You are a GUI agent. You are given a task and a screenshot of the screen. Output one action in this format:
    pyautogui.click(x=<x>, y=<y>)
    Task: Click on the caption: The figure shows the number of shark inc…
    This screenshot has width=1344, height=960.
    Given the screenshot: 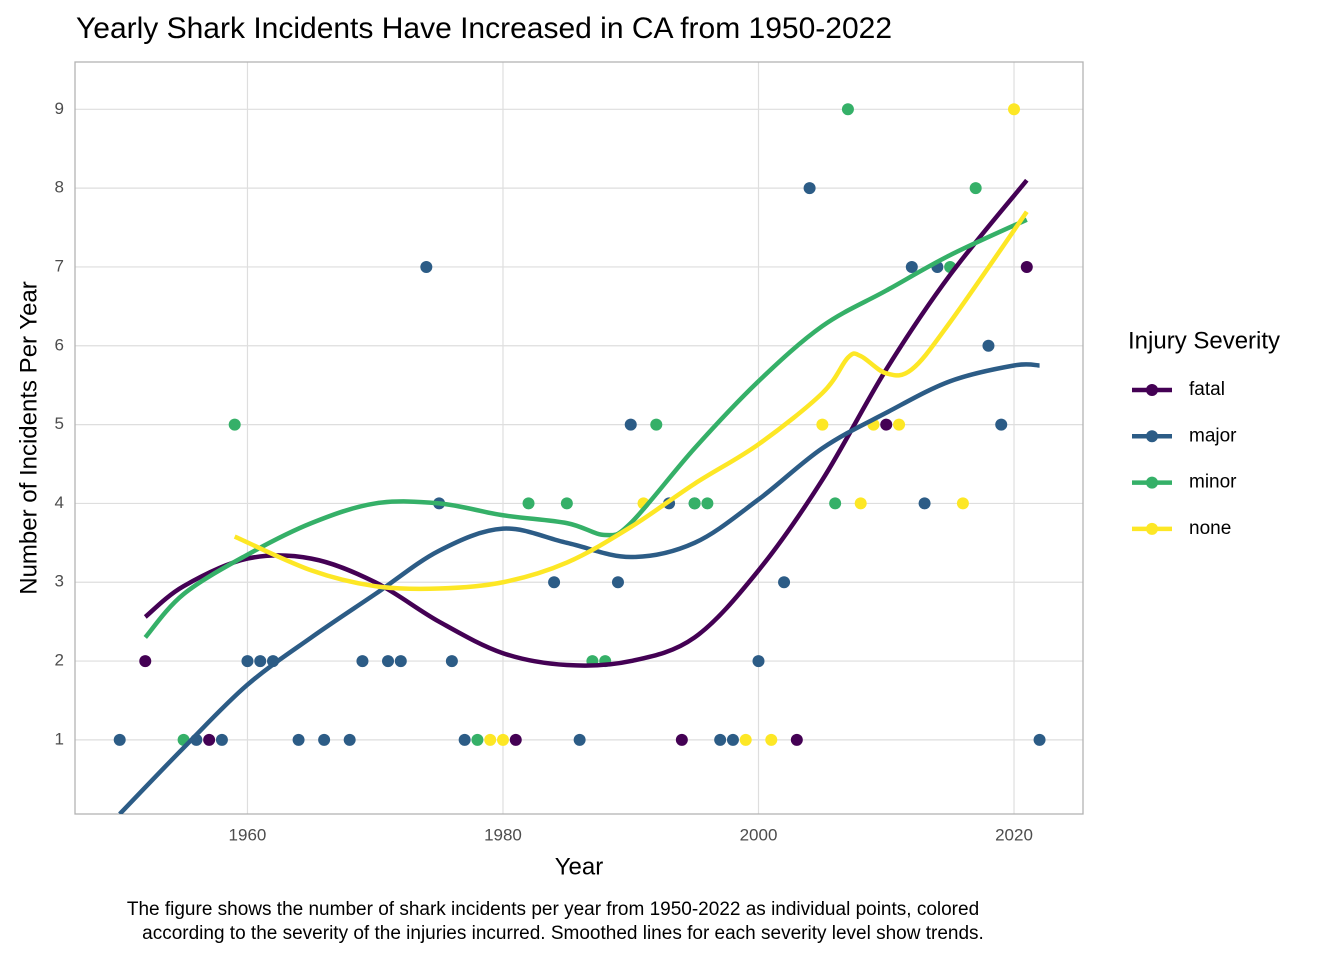 What is the action you would take?
    pyautogui.click(x=553, y=909)
    